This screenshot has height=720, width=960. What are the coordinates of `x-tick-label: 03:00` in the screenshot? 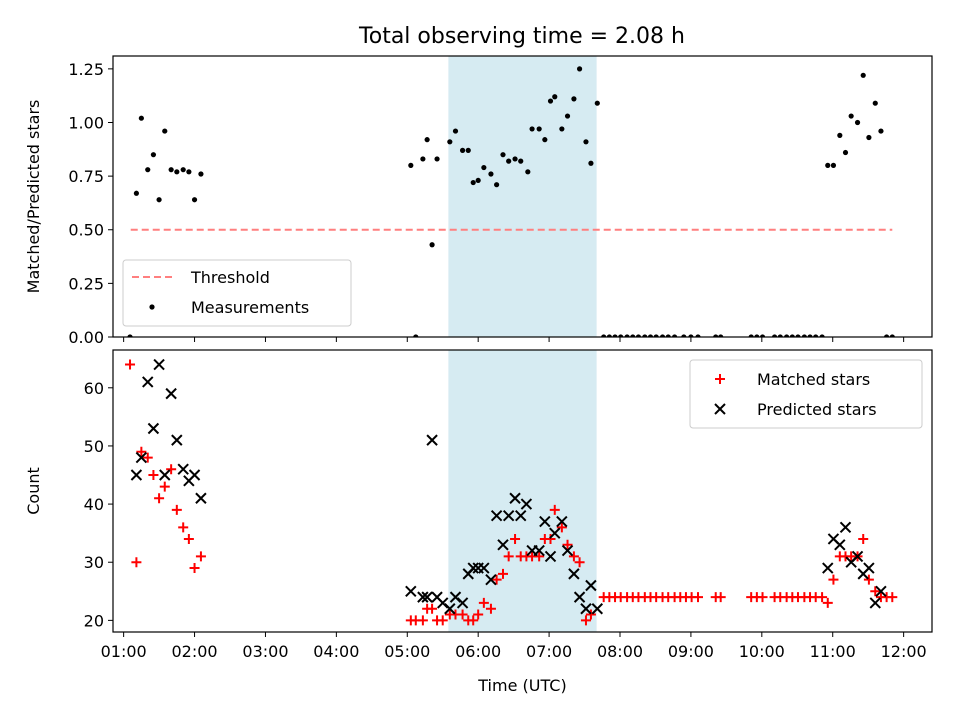 It's located at (265, 651).